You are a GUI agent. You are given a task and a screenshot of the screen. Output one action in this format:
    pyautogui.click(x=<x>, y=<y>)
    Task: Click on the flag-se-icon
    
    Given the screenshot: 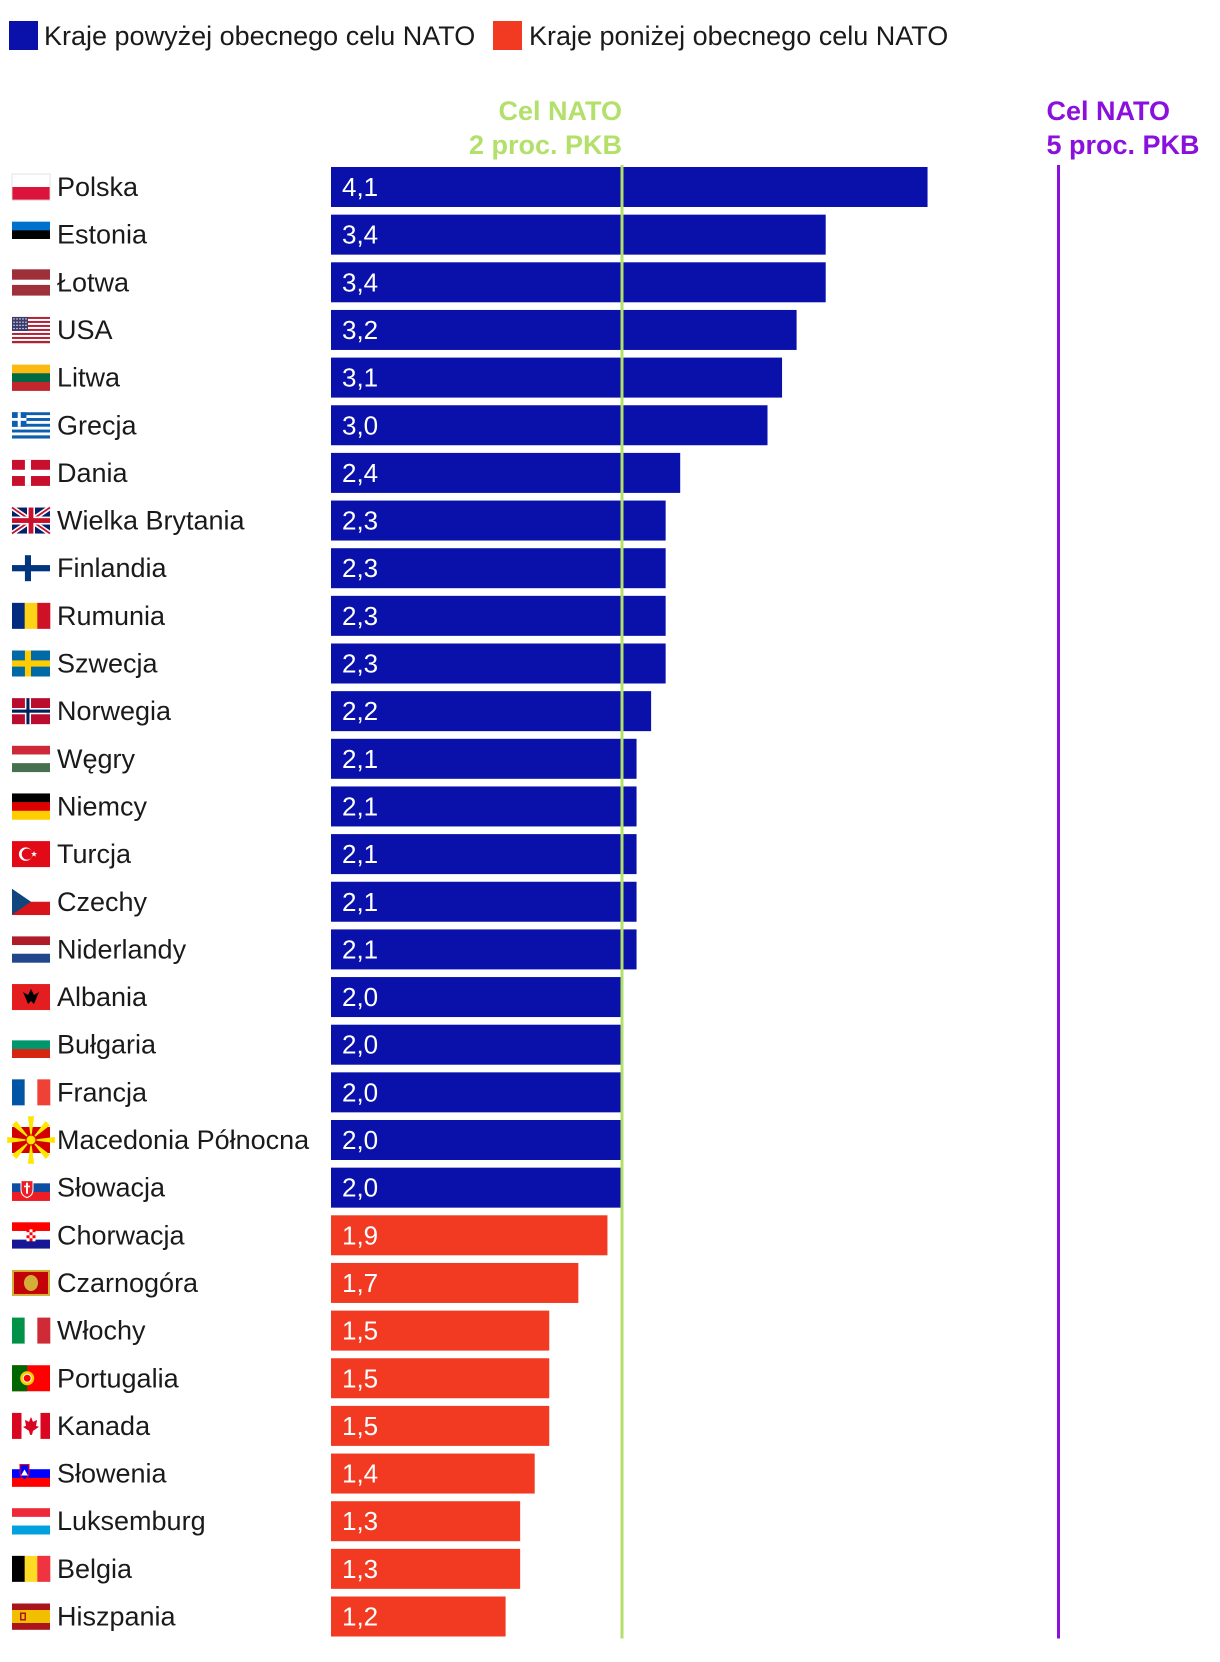 What is the action you would take?
    pyautogui.click(x=31, y=663)
    